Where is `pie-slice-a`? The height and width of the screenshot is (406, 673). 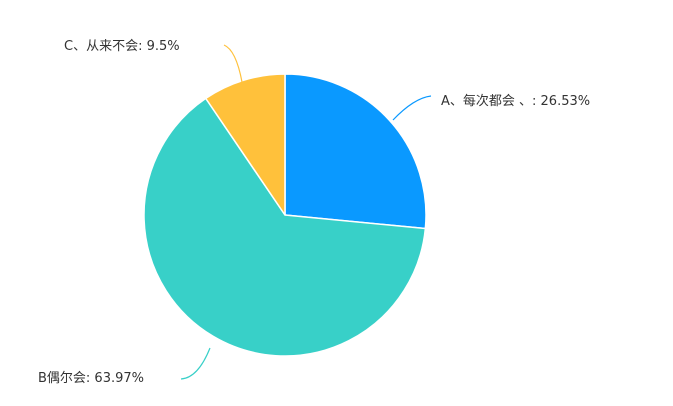
pie-slice-a is located at coordinates (355, 151).